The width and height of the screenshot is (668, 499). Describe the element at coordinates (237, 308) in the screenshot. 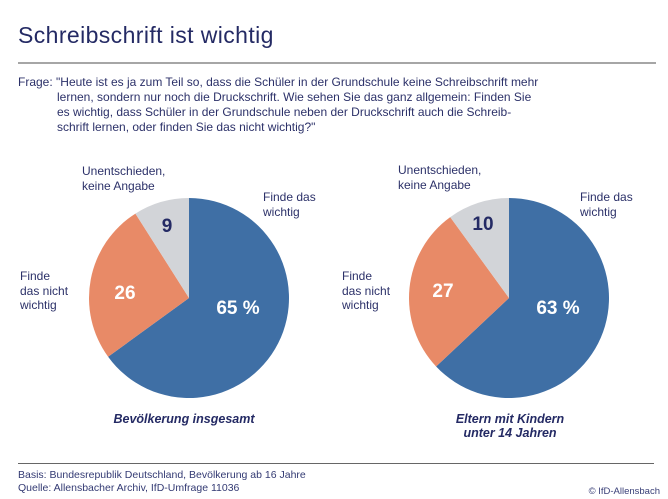

I see `pie-value-label: 65 %` at that location.